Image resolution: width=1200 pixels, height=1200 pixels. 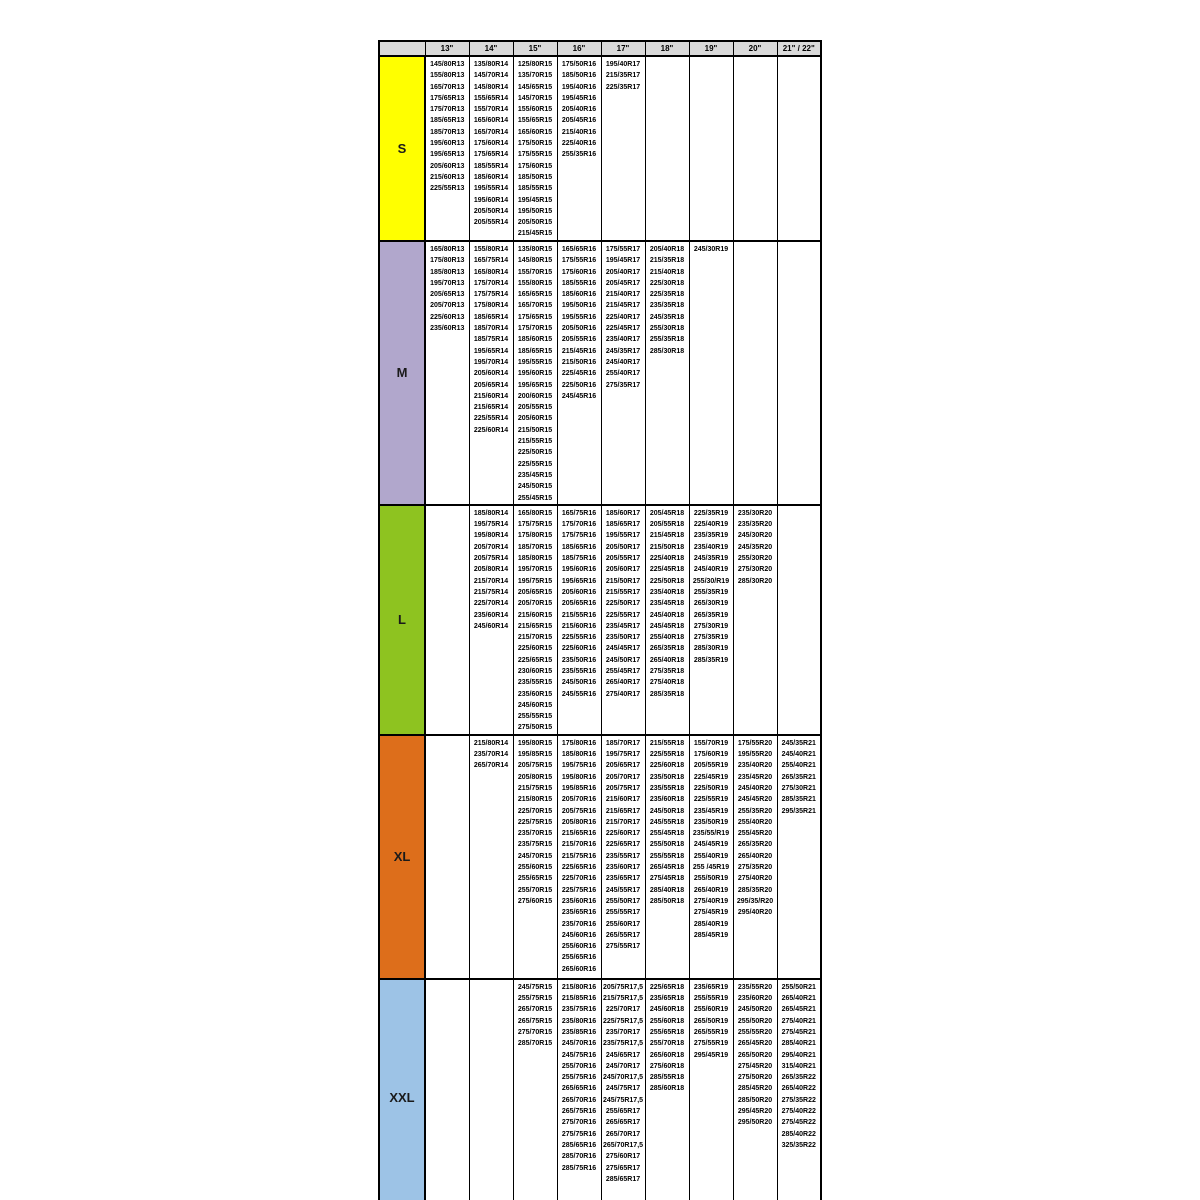 I want to click on tire-size: 265/65R17, so click(x=623, y=1123).